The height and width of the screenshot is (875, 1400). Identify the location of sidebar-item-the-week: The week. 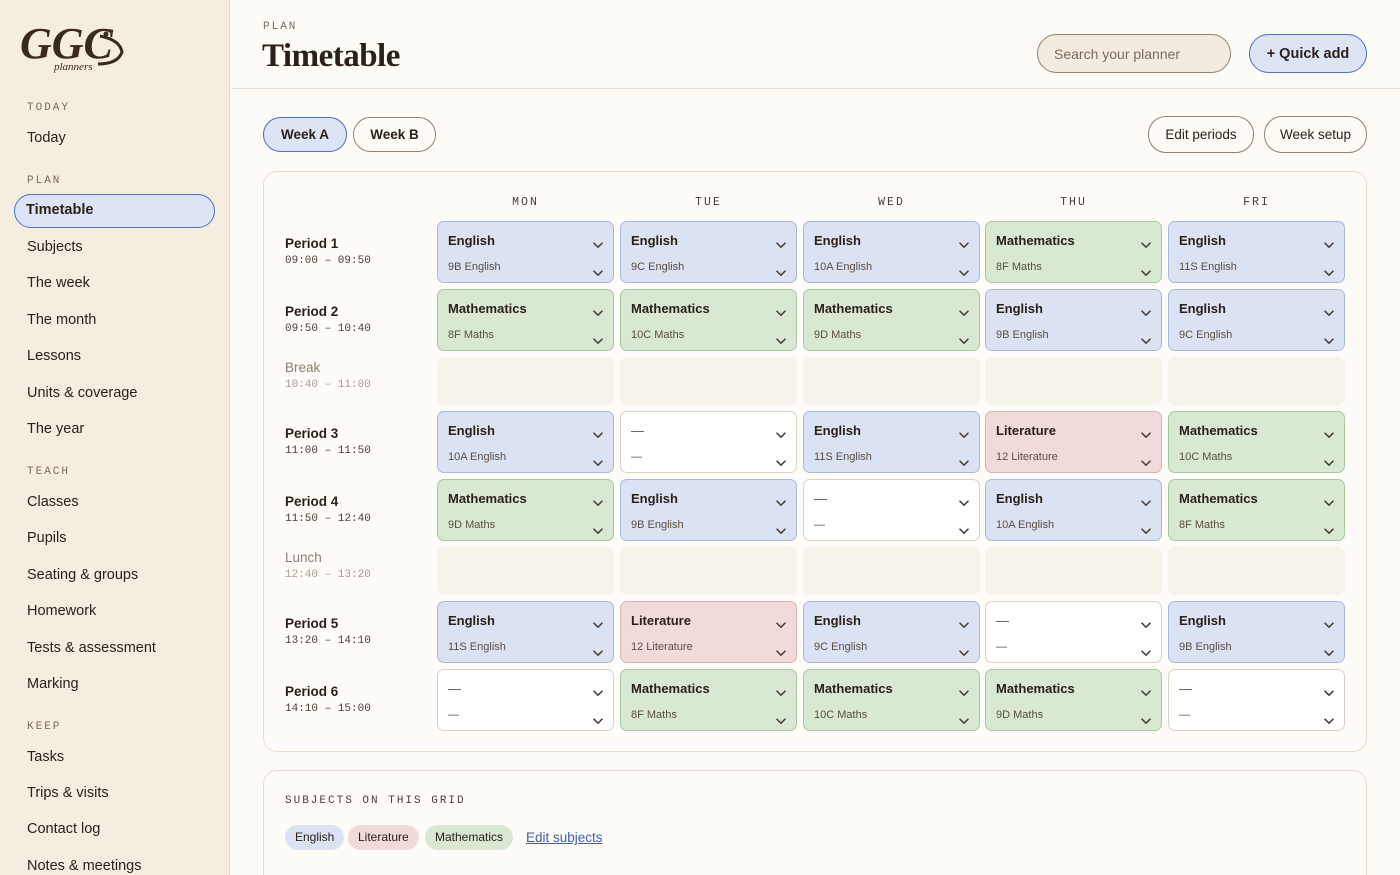
(58, 283).